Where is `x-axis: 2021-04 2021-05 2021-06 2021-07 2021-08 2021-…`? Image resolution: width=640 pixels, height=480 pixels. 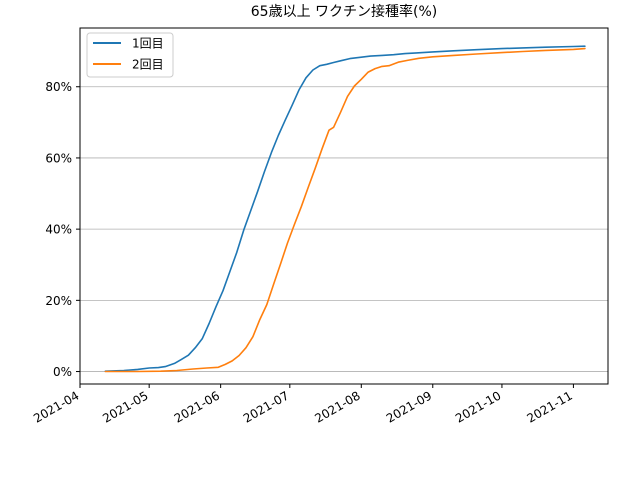
x-axis: 2021-04 2021-05 2021-06 2021-07 2021-08 2021-… is located at coordinates (303, 405).